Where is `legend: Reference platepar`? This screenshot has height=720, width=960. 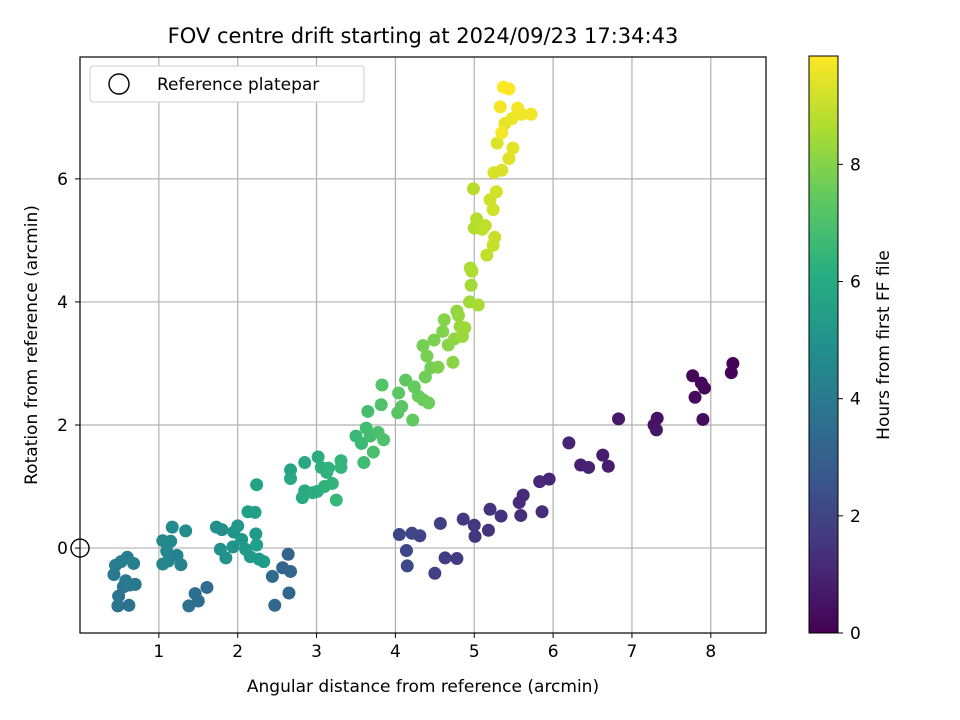
legend: Reference platepar is located at coordinates (227, 84).